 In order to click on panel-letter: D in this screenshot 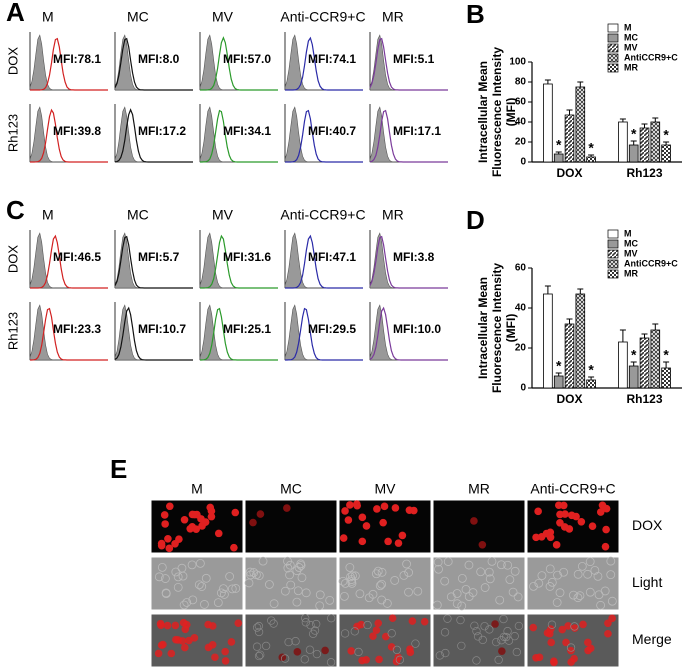, I will do `click(475, 220)`.